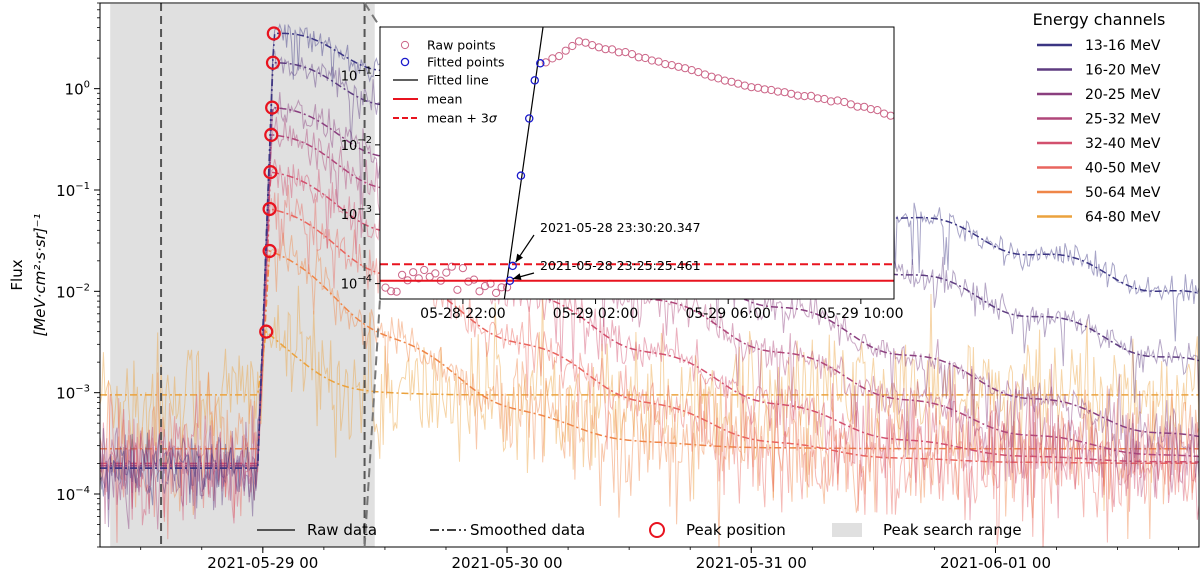  What do you see at coordinates (1123, 71) in the screenshot?
I see `legend-label: 16-20 MeV` at bounding box center [1123, 71].